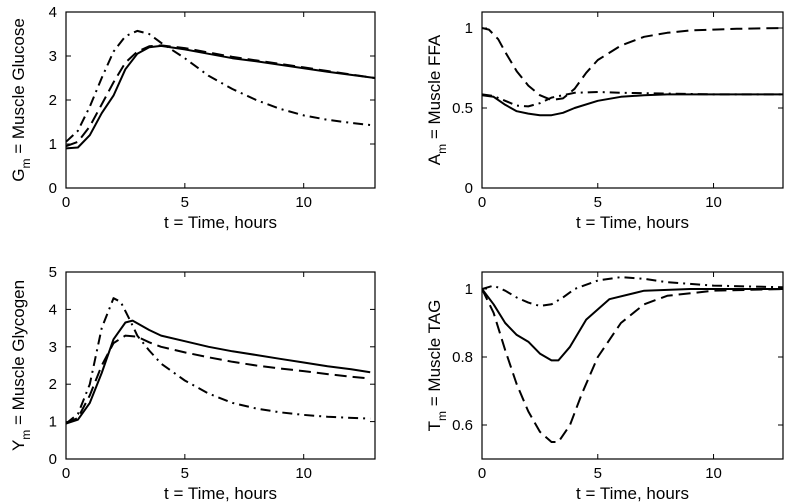 The image size is (788, 503). Describe the element at coordinates (462, 108) in the screenshot. I see `y-tick-label: 0.5` at that location.